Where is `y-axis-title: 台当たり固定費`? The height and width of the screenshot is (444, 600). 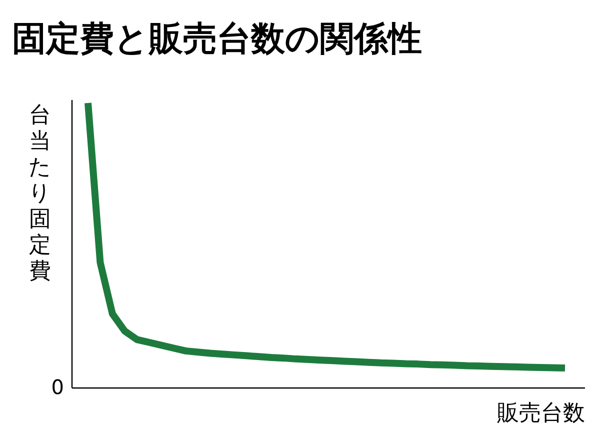
y-axis-title: 台当たり固定費 is located at coordinates (40, 193).